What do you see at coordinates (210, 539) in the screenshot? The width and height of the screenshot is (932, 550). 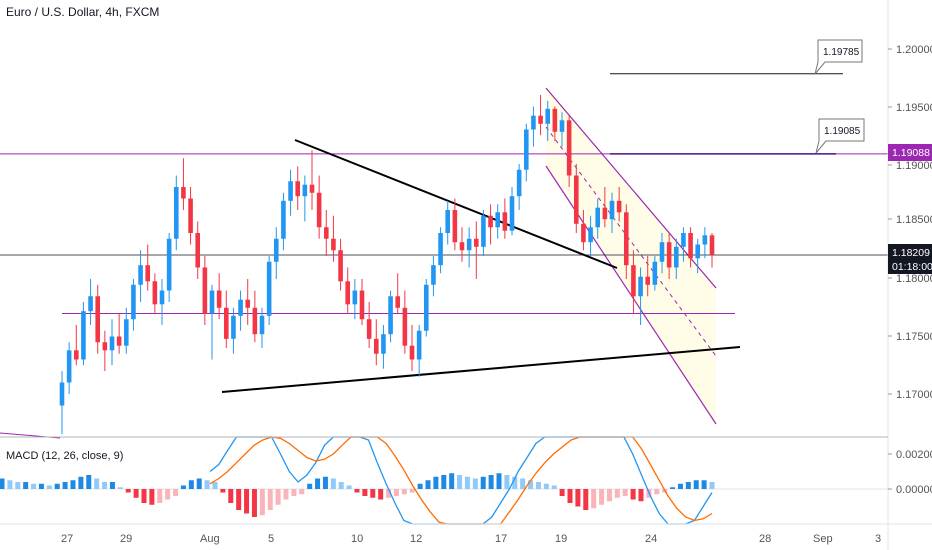 I see `time-tick-label: Aug` at bounding box center [210, 539].